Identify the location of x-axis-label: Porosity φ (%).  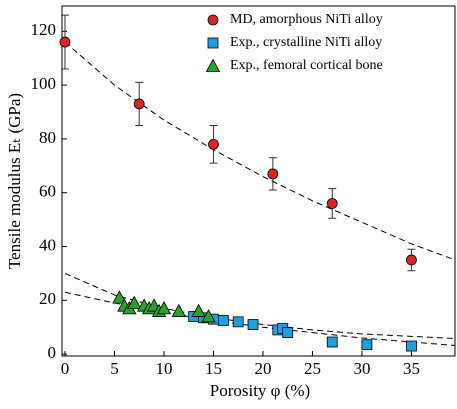
(260, 390).